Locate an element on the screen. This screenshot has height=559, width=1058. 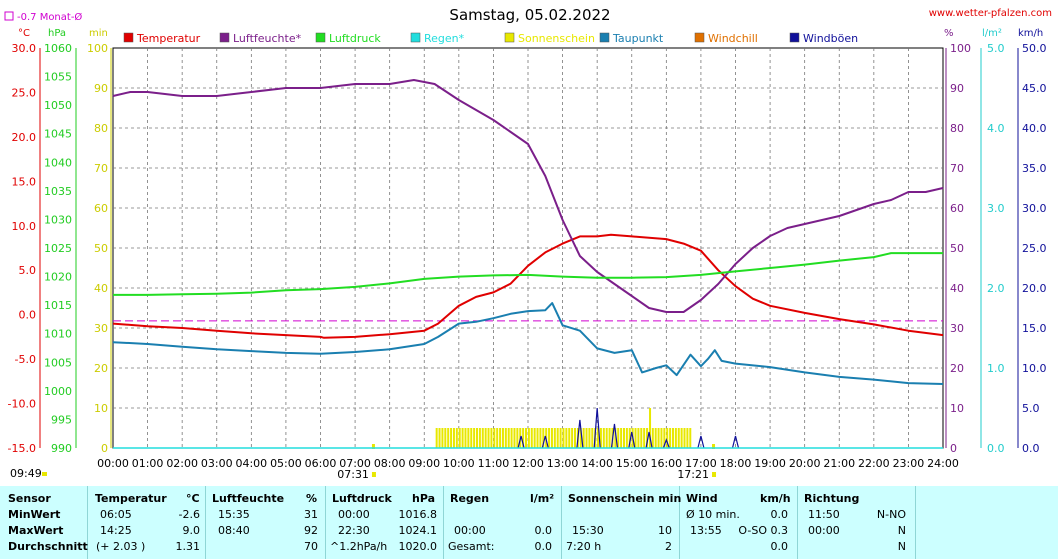
stats-cell: Ø 10 min. is located at coordinates (713, 514).